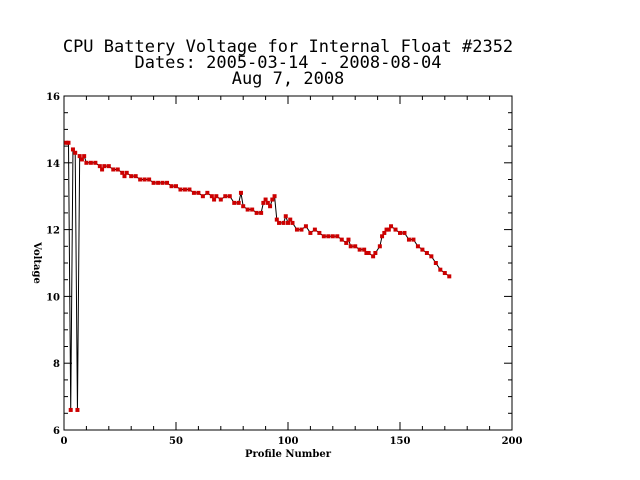 The height and width of the screenshot is (480, 640). Describe the element at coordinates (512, 441) in the screenshot. I see `x-tick-label: 200` at that location.